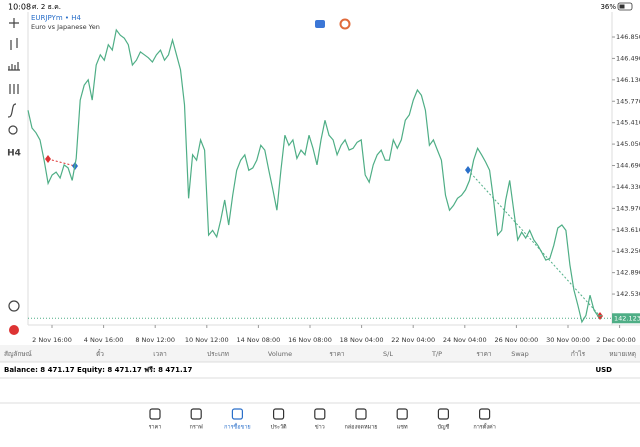 The image size is (640, 447). Describe the element at coordinates (14, 89) in the screenshot. I see `indicators-tool` at that location.